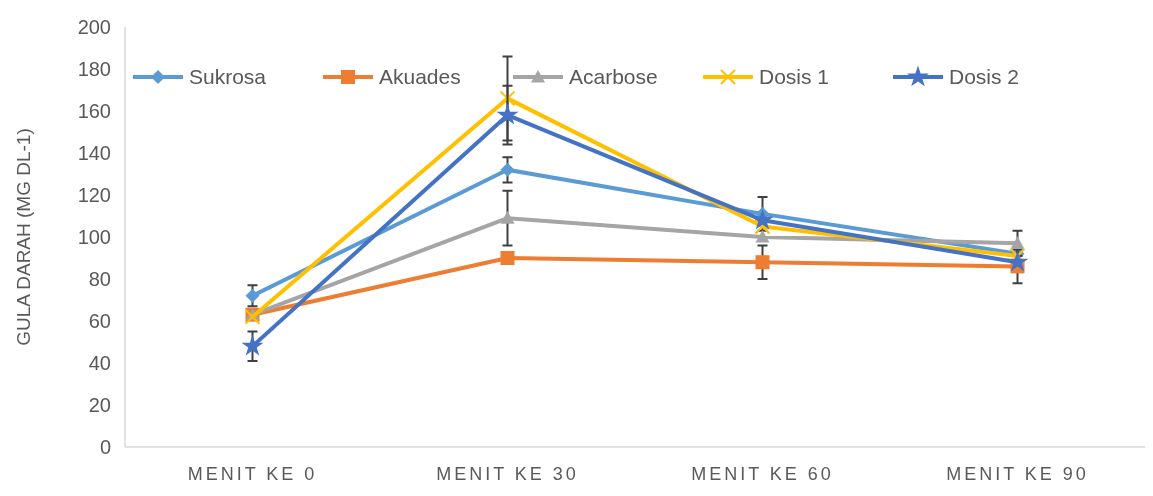 The image size is (1153, 496). I want to click on x-tick-label: MENIT KE 30, so click(507, 474).